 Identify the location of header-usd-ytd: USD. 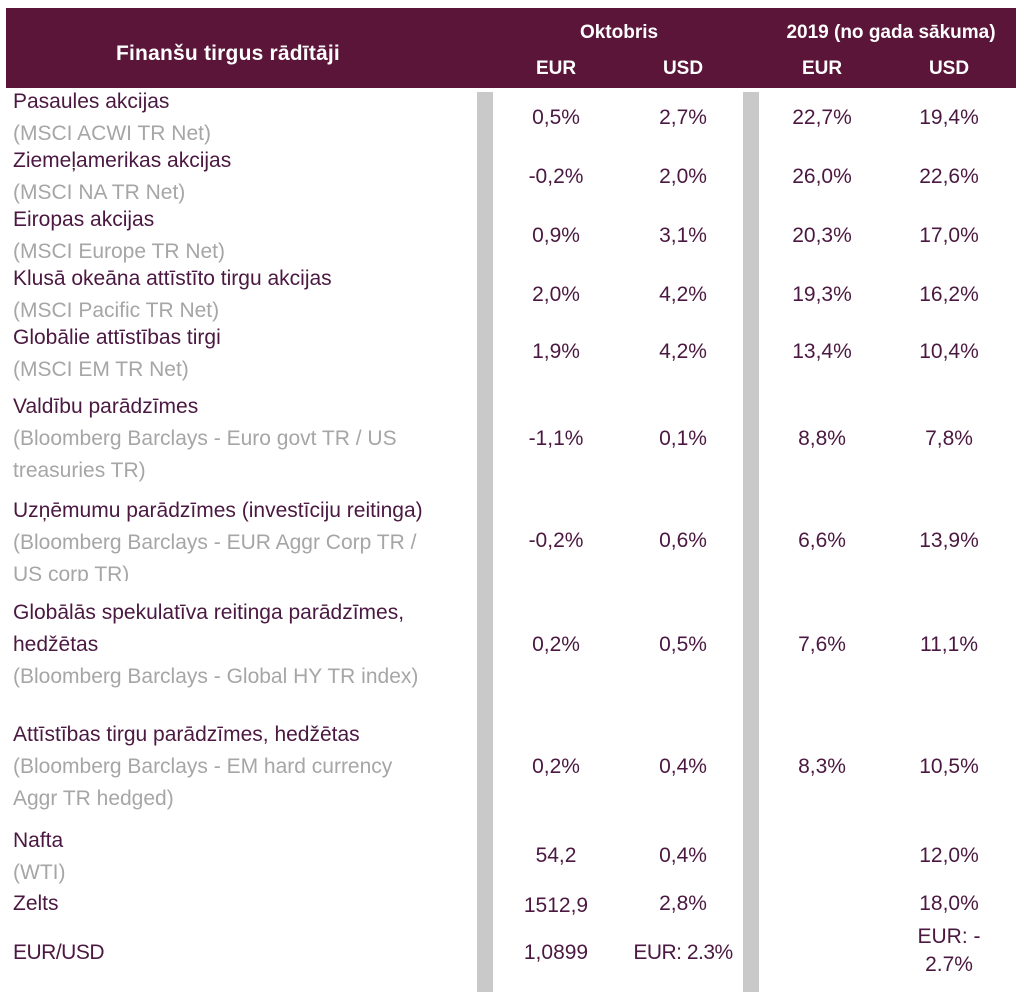
(949, 68).